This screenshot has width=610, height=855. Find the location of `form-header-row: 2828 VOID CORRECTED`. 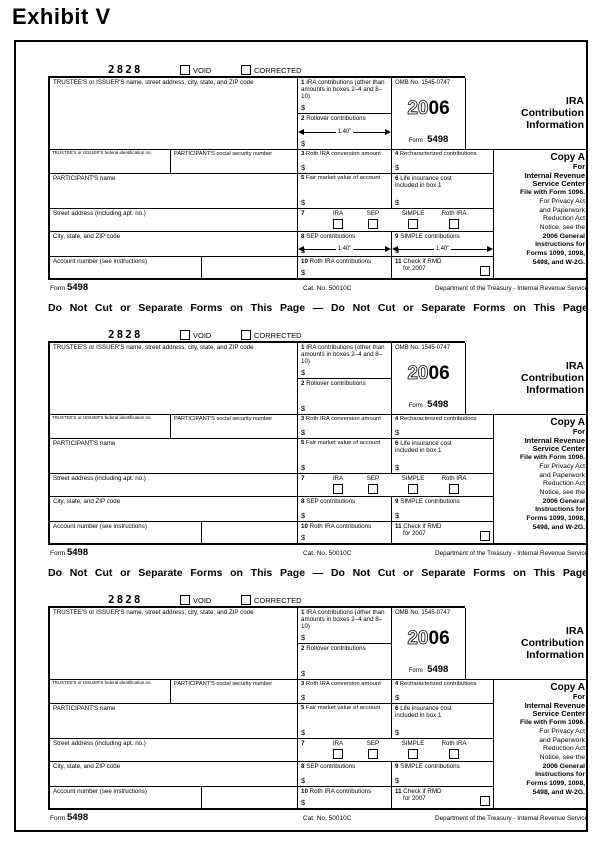

form-header-row: 2828 VOID CORRECTED is located at coordinates (270, 69).